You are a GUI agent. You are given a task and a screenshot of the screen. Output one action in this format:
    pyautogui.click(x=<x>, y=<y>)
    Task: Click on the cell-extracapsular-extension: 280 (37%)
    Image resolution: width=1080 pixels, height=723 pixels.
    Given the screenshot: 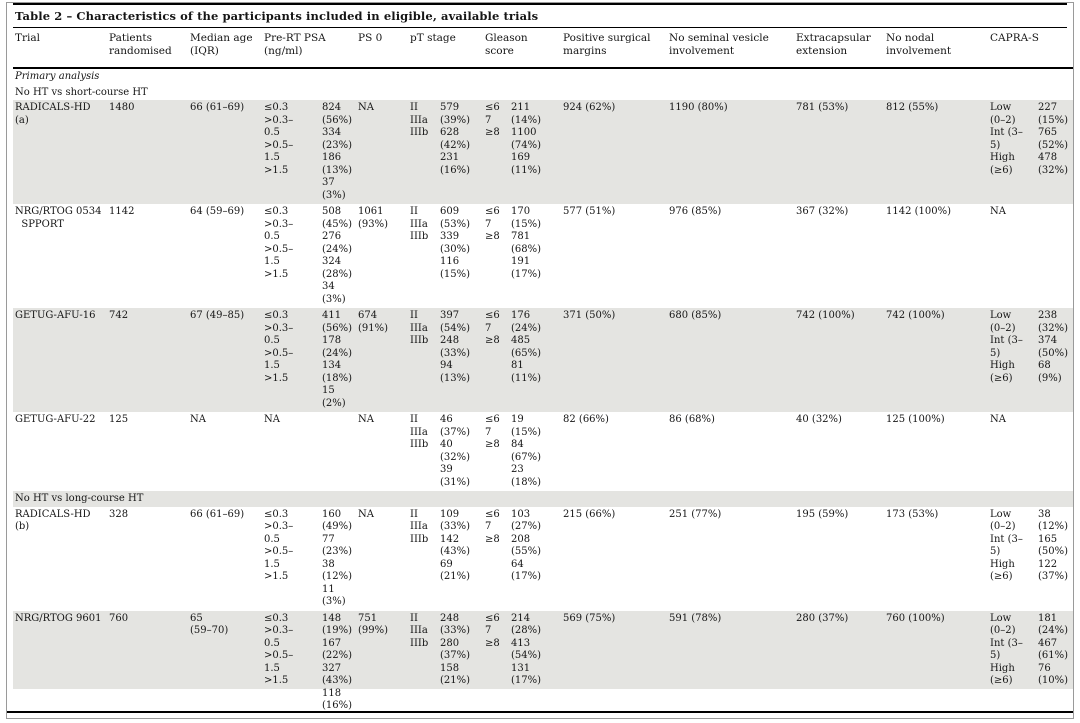 What is the action you would take?
    pyautogui.click(x=839, y=662)
    